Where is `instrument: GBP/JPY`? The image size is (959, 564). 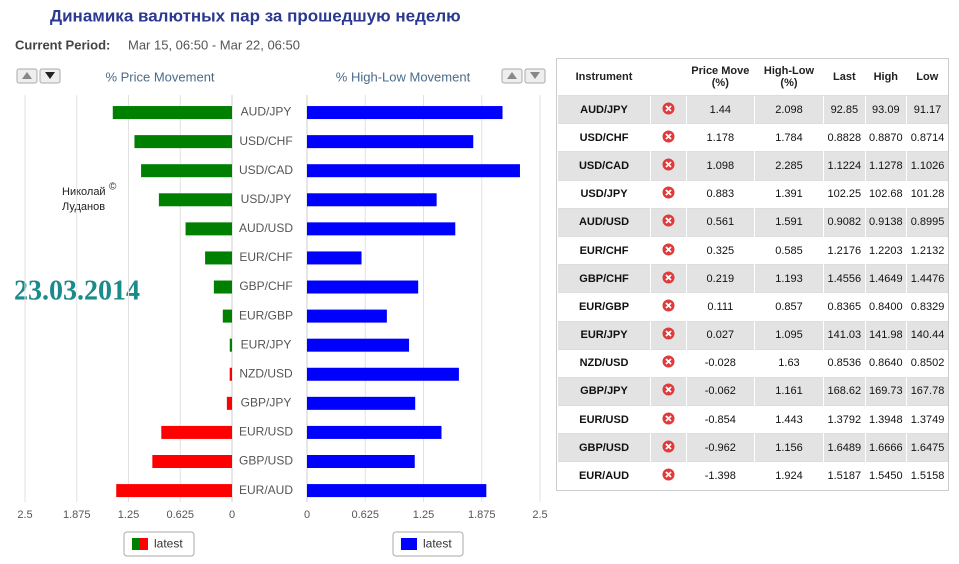 instrument: GBP/JPY is located at coordinates (603, 391).